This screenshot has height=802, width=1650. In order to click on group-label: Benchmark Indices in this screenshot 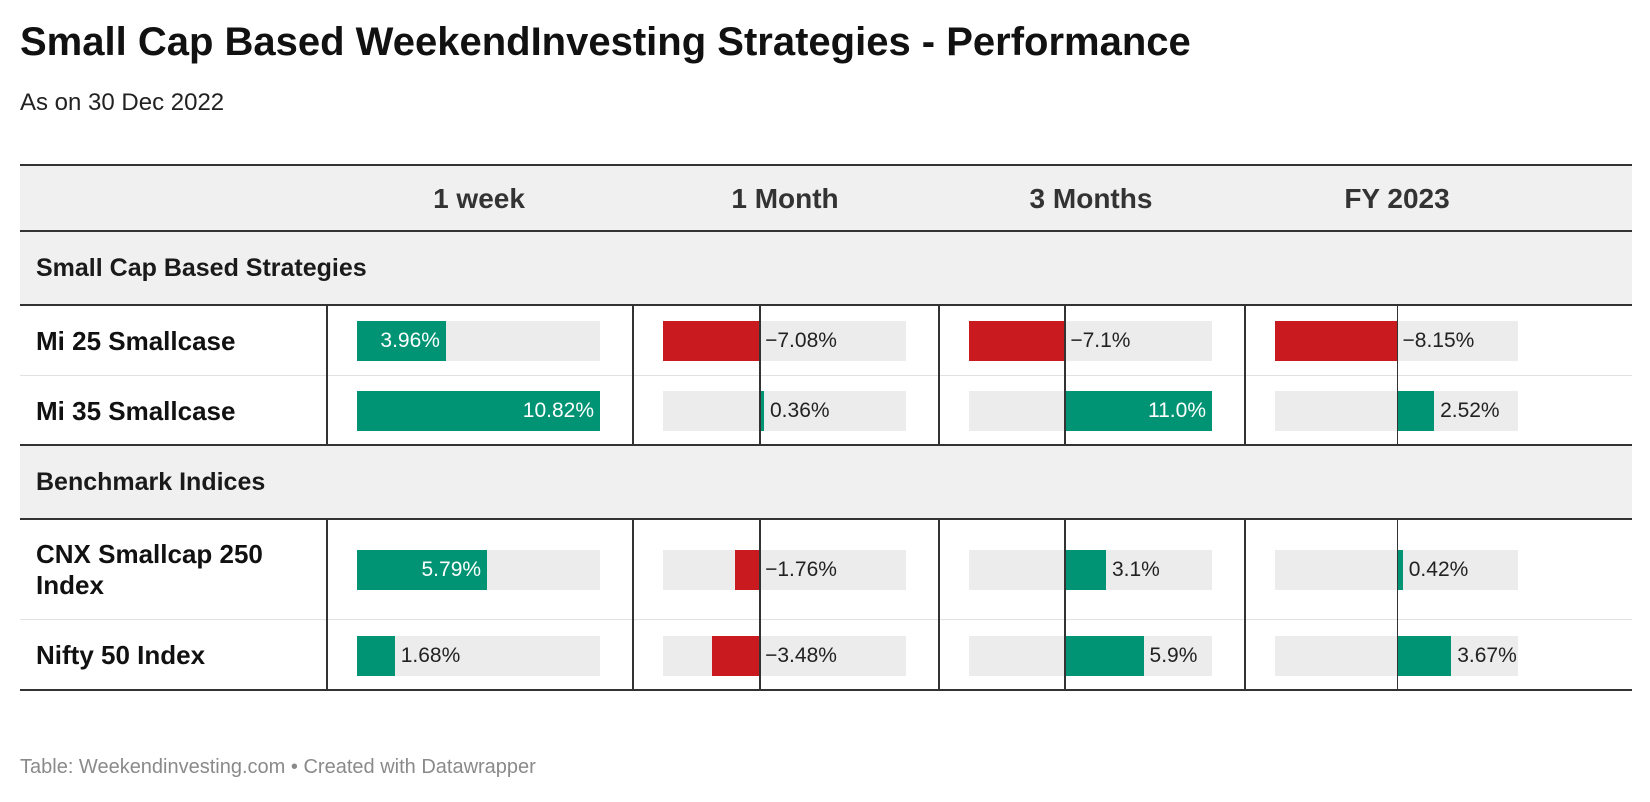, I will do `click(151, 482)`.